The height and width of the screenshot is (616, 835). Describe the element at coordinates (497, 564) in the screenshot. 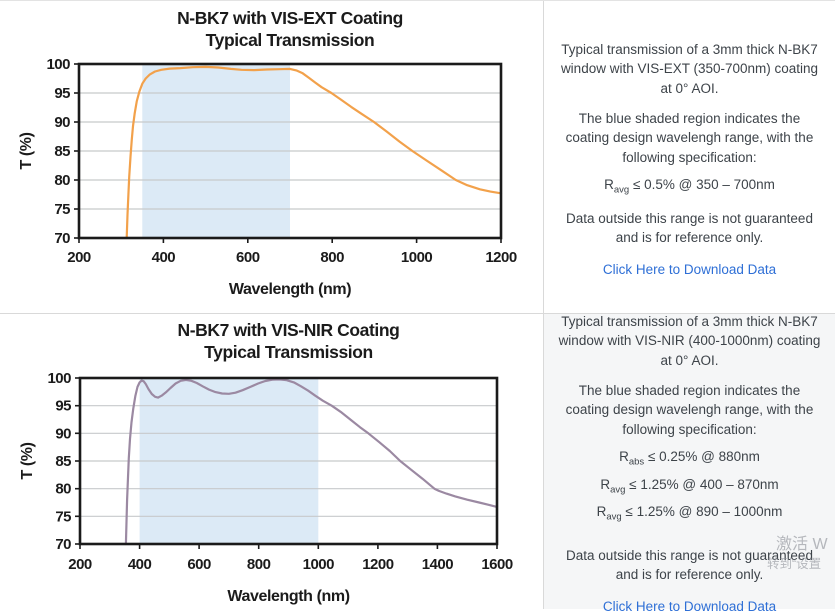

I see `svg-text: 1600` at that location.